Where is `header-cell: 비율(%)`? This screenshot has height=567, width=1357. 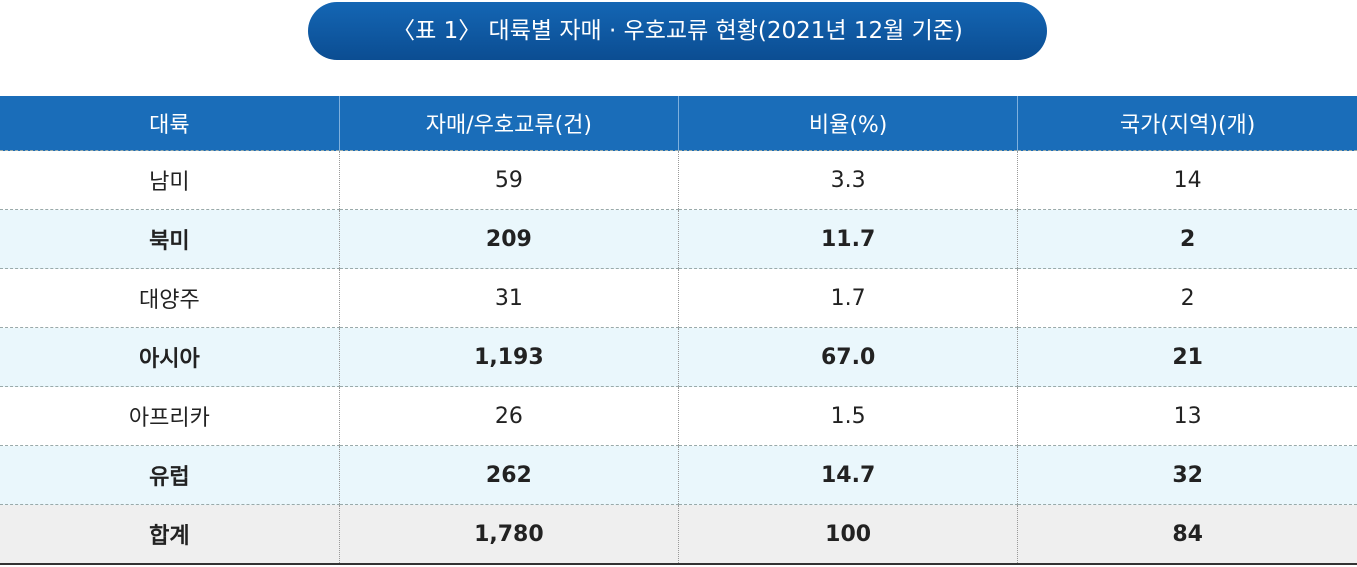
header-cell: 비율(%) is located at coordinates (847, 123).